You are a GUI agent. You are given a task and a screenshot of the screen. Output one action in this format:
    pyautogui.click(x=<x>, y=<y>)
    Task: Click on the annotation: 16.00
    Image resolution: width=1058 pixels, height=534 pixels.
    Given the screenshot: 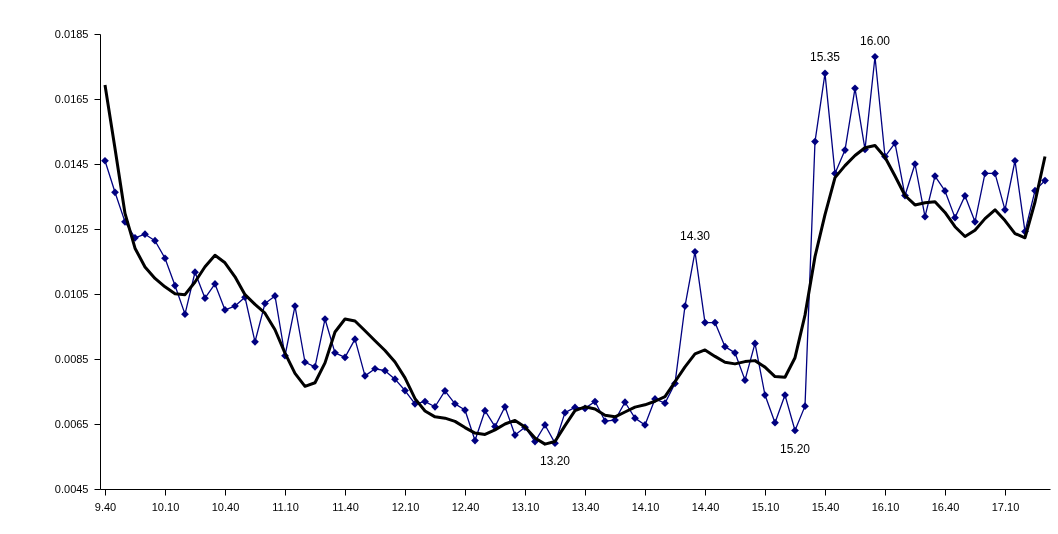 What is the action you would take?
    pyautogui.click(x=875, y=40)
    